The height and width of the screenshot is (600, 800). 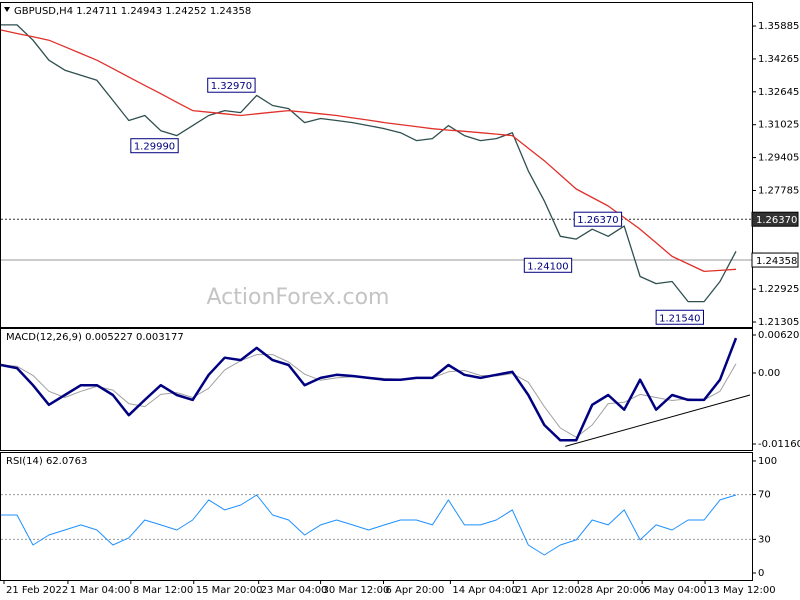 I want to click on y-tick-label: 1.27785, so click(x=778, y=190).